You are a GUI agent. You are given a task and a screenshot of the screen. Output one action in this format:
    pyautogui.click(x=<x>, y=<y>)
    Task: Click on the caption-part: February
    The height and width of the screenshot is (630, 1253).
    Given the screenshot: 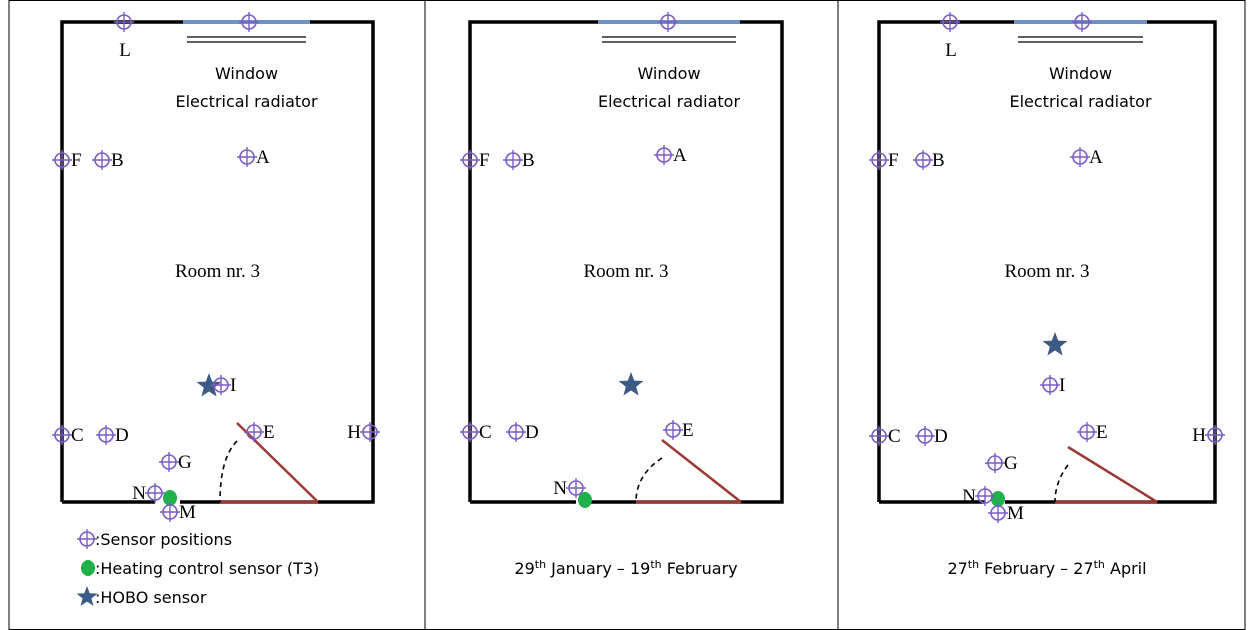 What is the action you would take?
    pyautogui.click(x=700, y=568)
    